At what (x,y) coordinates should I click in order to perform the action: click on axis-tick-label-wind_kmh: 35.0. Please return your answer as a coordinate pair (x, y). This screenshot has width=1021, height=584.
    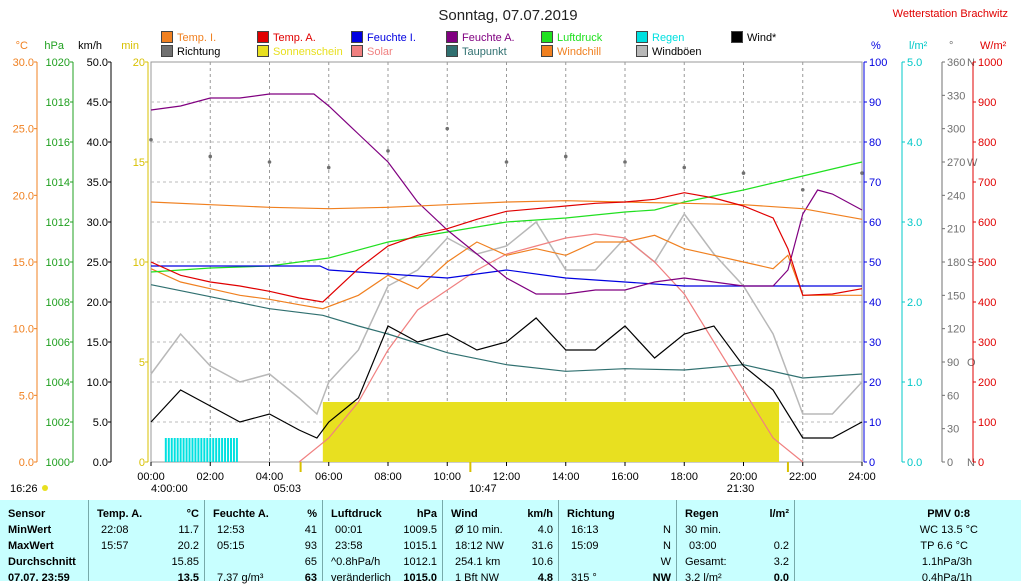
    Looking at the image, I should click on (97, 183).